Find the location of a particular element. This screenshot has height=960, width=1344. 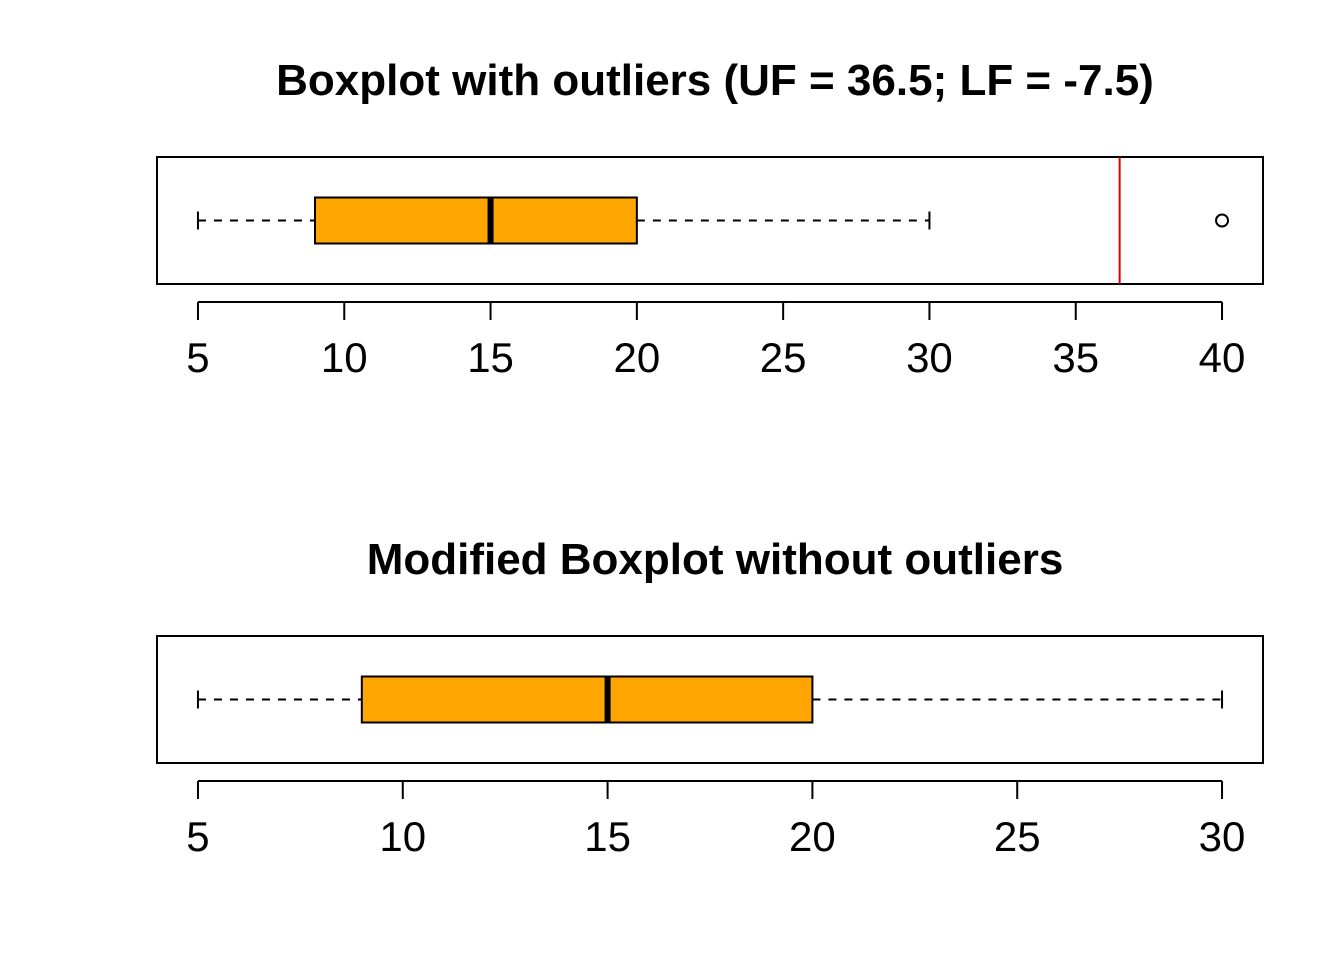

x-tick-label: 35 is located at coordinates (1075, 357).